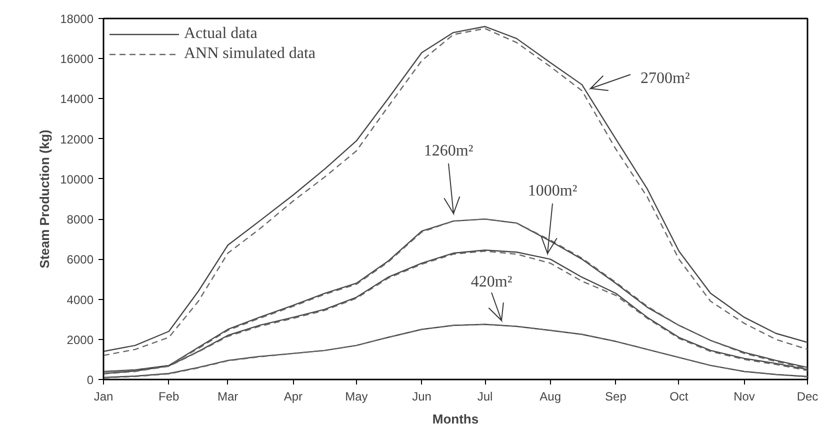 Image resolution: width=825 pixels, height=443 pixels. I want to click on y-tick-label: 10000, so click(77, 179).